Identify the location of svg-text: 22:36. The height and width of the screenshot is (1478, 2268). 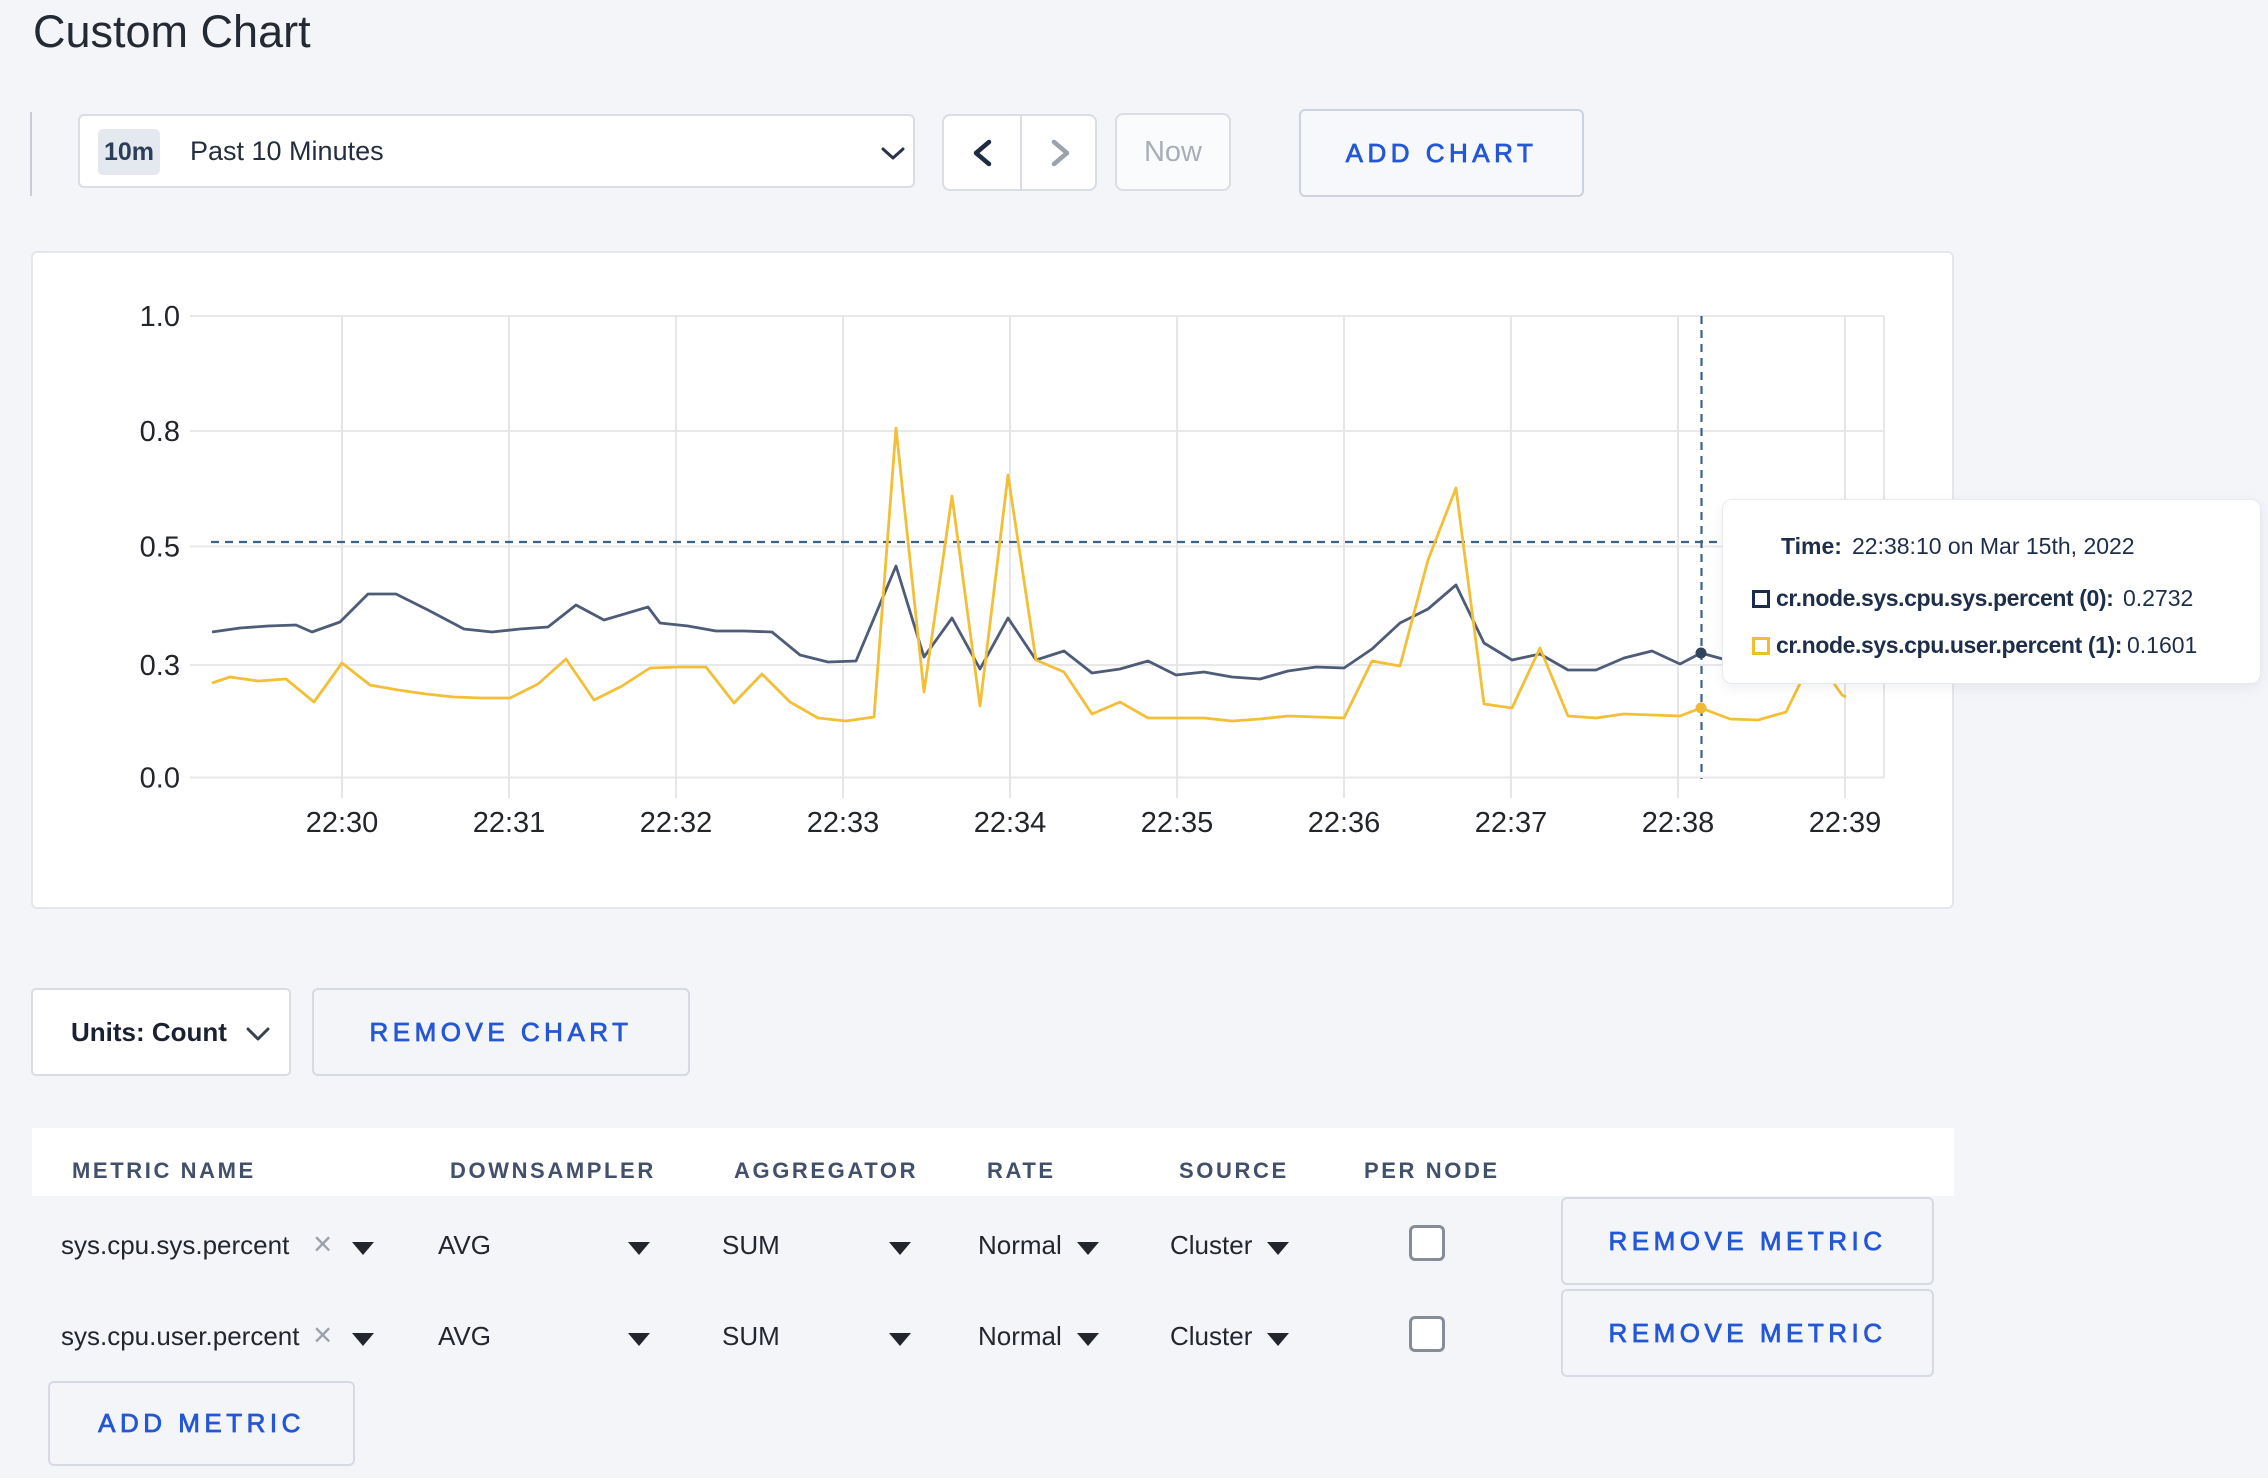
(1344, 823).